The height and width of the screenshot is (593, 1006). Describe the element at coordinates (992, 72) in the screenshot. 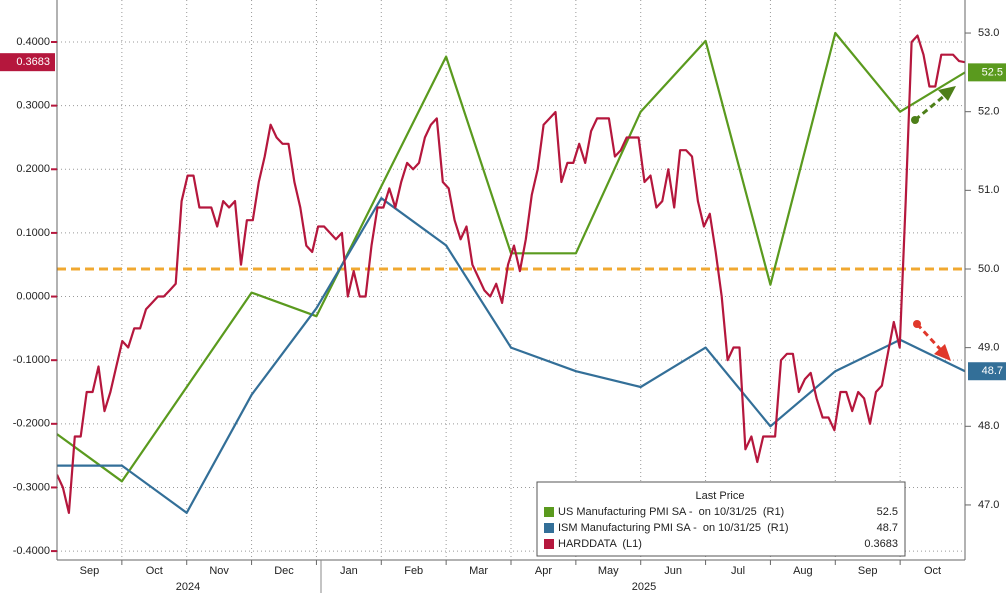

I see `last-value-label: 52.5` at that location.